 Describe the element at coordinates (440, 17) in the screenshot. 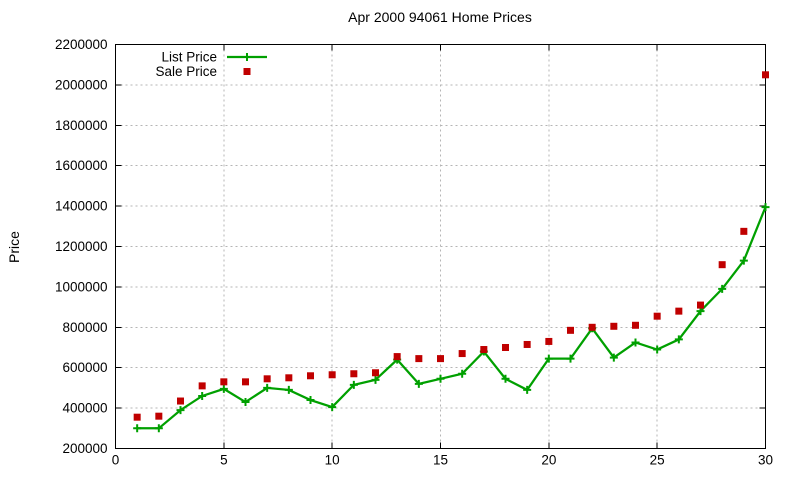

I see `chart-title: Apr 2000 94061 Home Prices` at that location.